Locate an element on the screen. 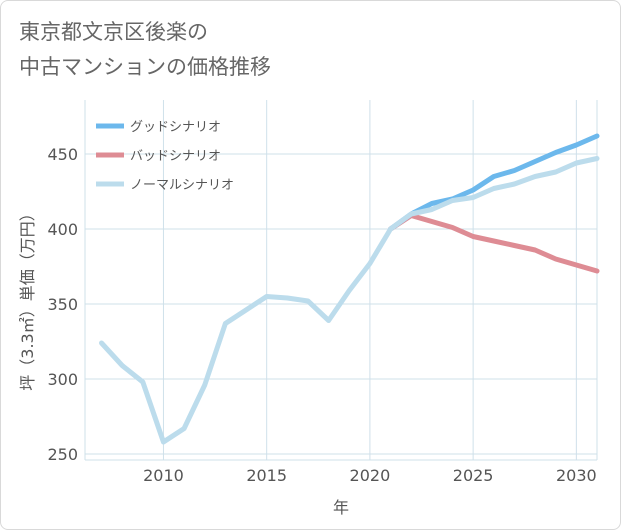 The width and height of the screenshot is (621, 530). y-tick-labels: 250 300 350 400 450 is located at coordinates (62, 304).